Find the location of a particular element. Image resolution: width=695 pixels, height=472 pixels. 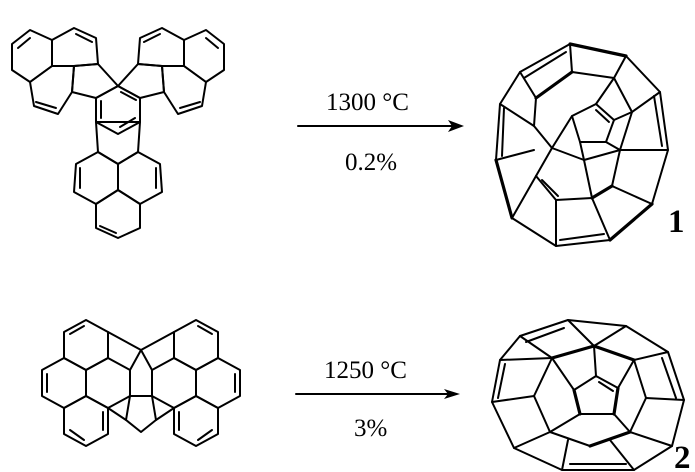

product-label-2: 2 is located at coordinates (682, 456).